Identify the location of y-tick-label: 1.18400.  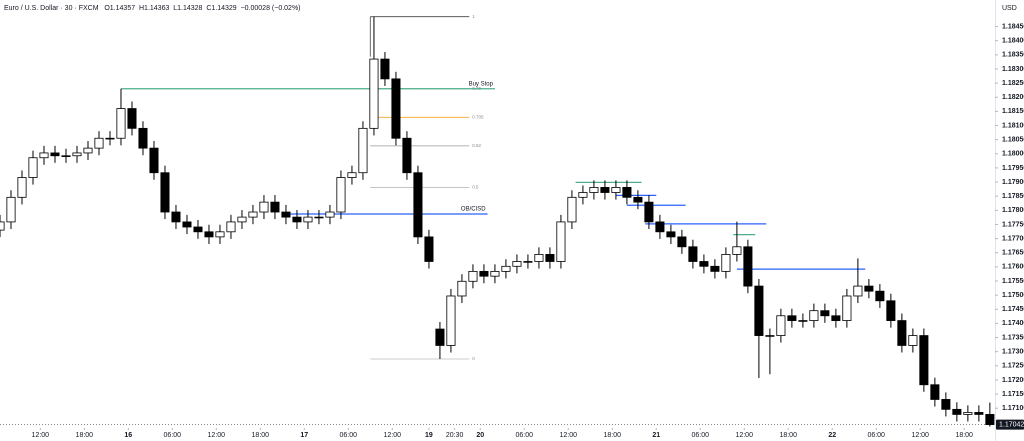
(1013, 41).